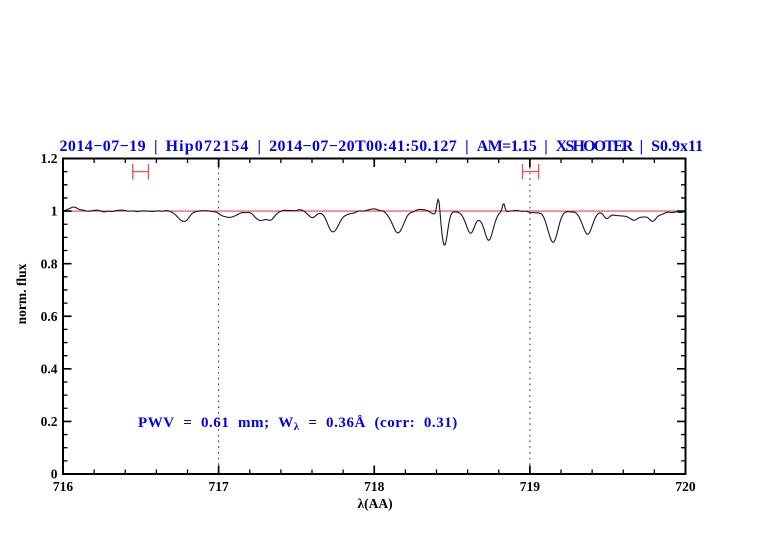 The image size is (782, 542). I want to click on svg-text: 717, so click(218, 486).